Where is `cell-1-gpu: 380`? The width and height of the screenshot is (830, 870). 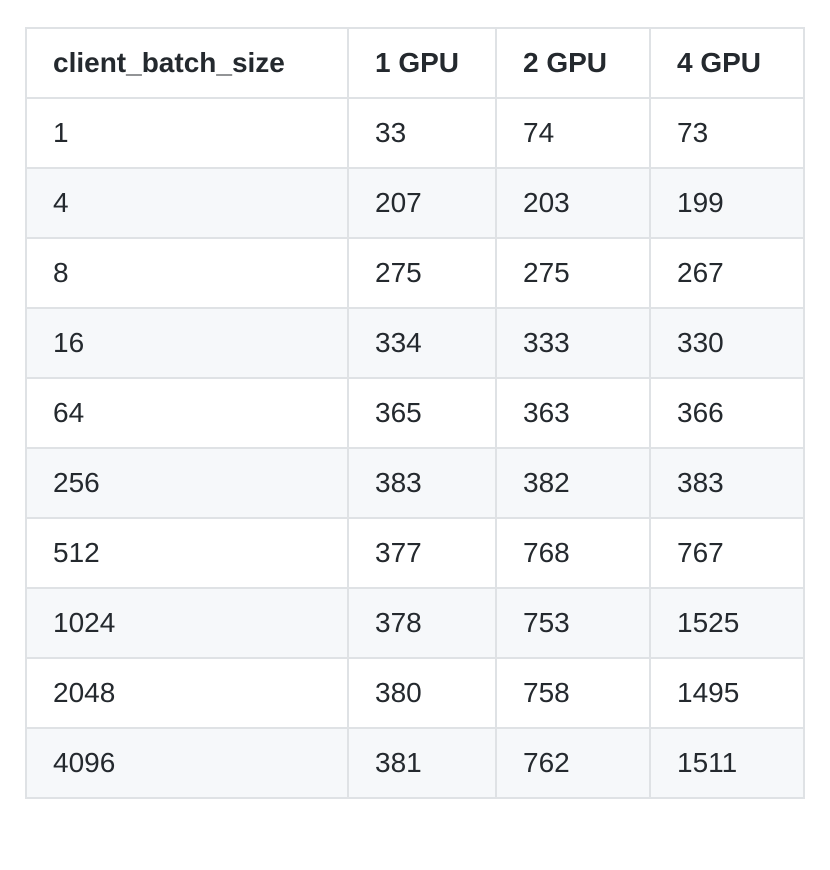 cell-1-gpu: 380 is located at coordinates (422, 693).